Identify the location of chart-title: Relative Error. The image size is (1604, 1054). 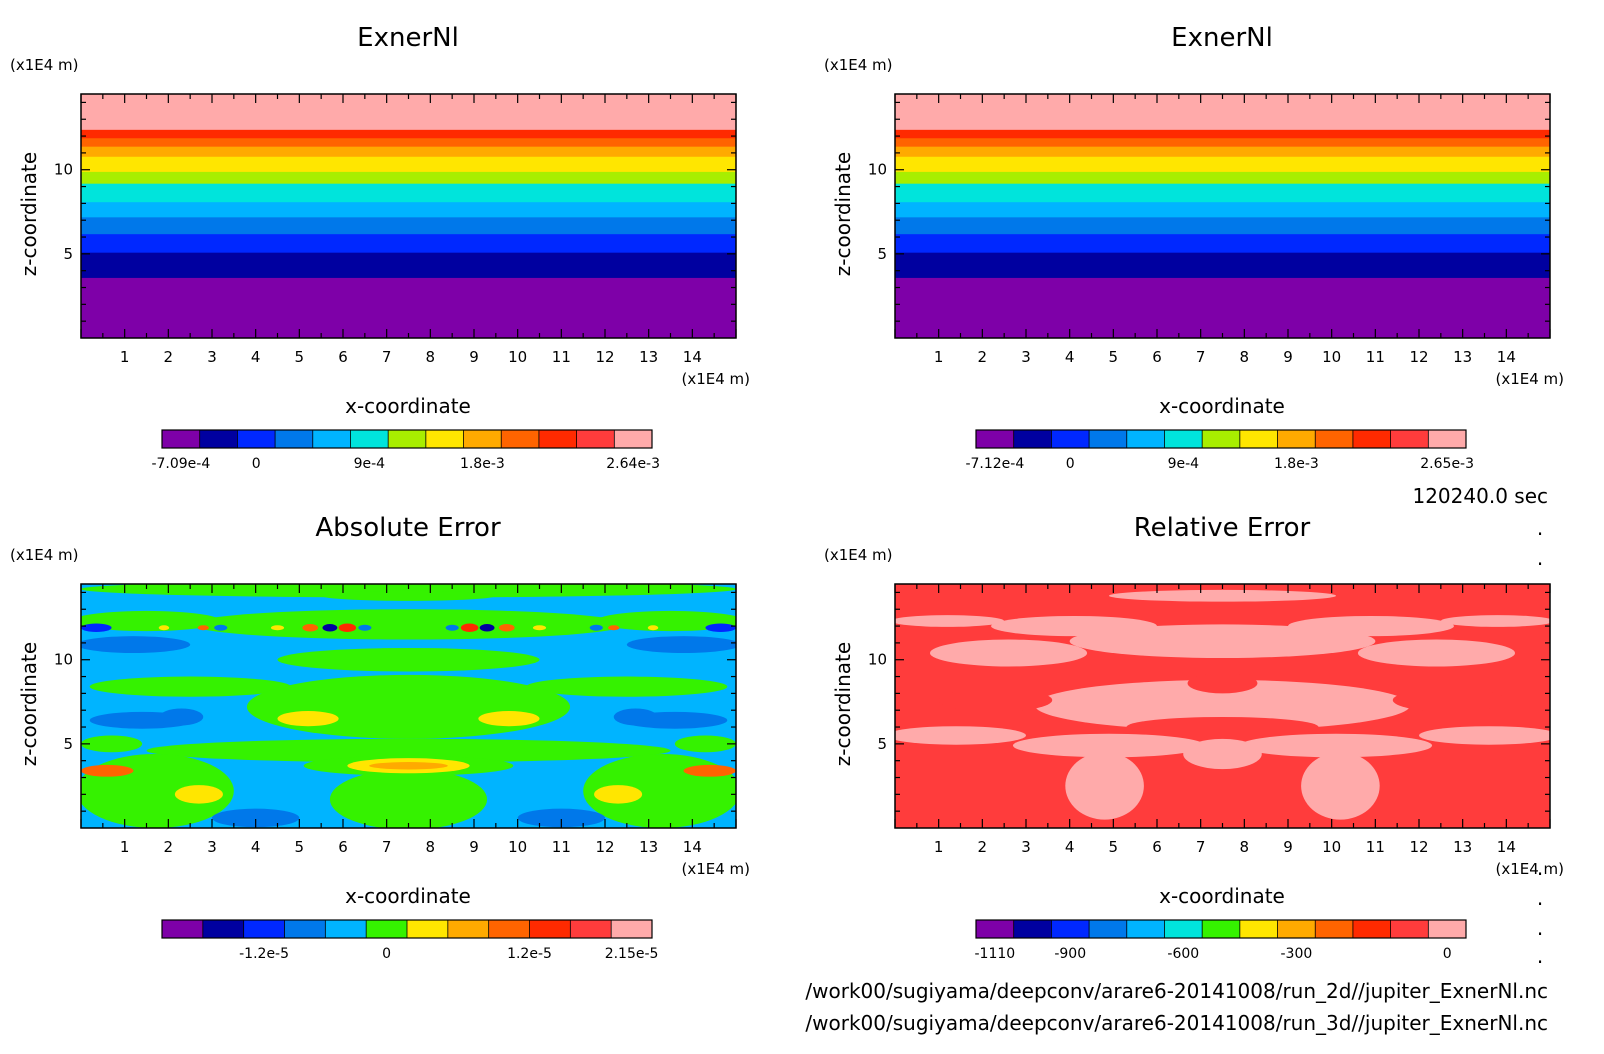
(1222, 528).